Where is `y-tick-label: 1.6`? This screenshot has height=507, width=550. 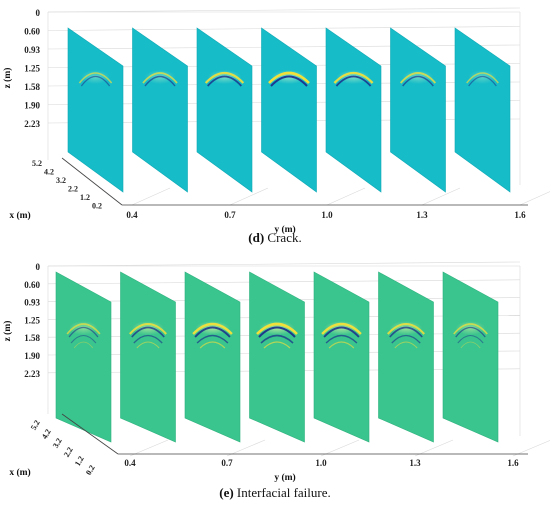
y-tick-label: 1.6 is located at coordinates (513, 463).